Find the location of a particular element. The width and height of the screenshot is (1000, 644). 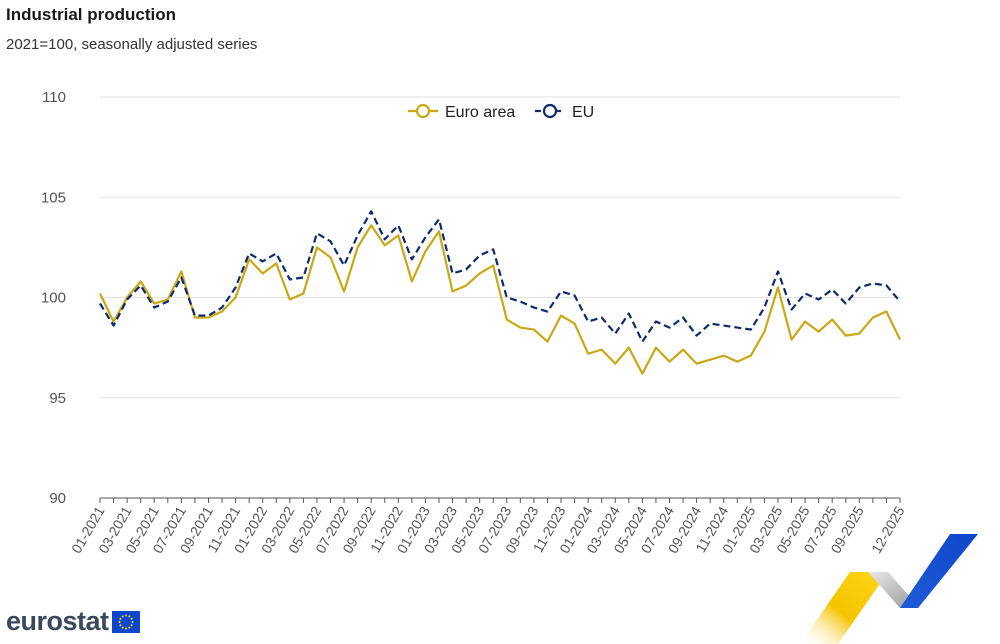

logo-text: eurostat is located at coordinates (57, 621).